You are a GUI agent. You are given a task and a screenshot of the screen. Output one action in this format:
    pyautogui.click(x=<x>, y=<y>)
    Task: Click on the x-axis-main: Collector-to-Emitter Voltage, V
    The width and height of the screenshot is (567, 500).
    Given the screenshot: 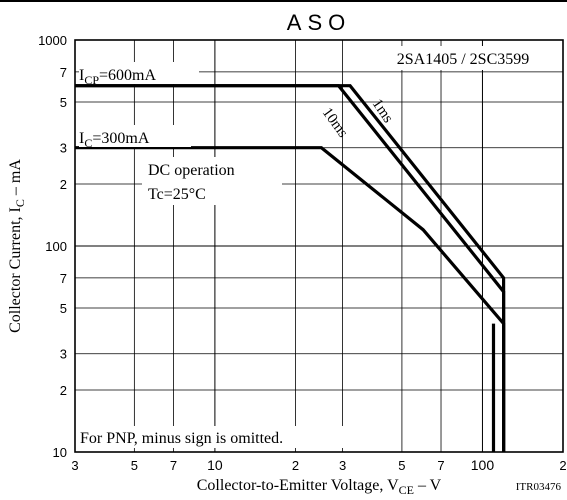 What is the action you would take?
    pyautogui.click(x=298, y=485)
    